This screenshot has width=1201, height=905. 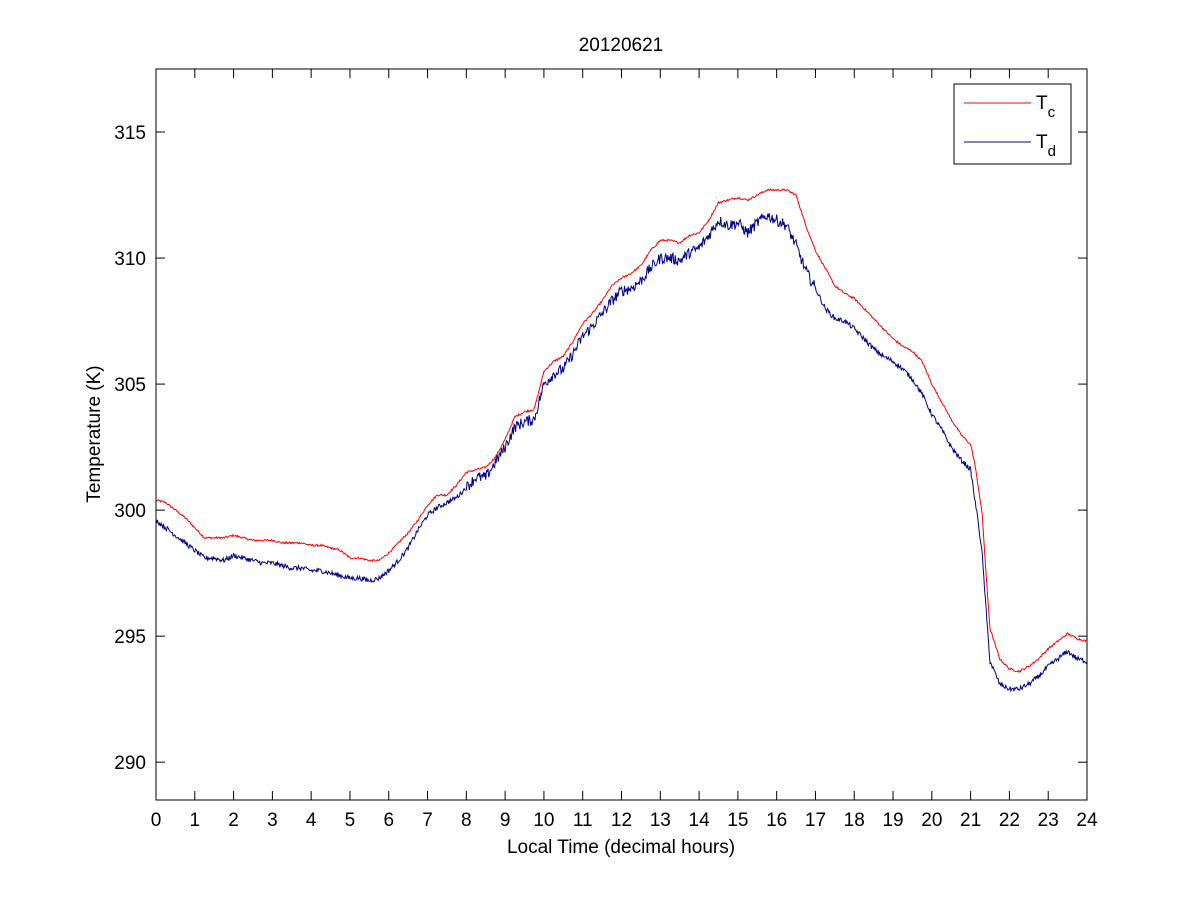 I want to click on legend-label-td-main: T, so click(x=1042, y=142).